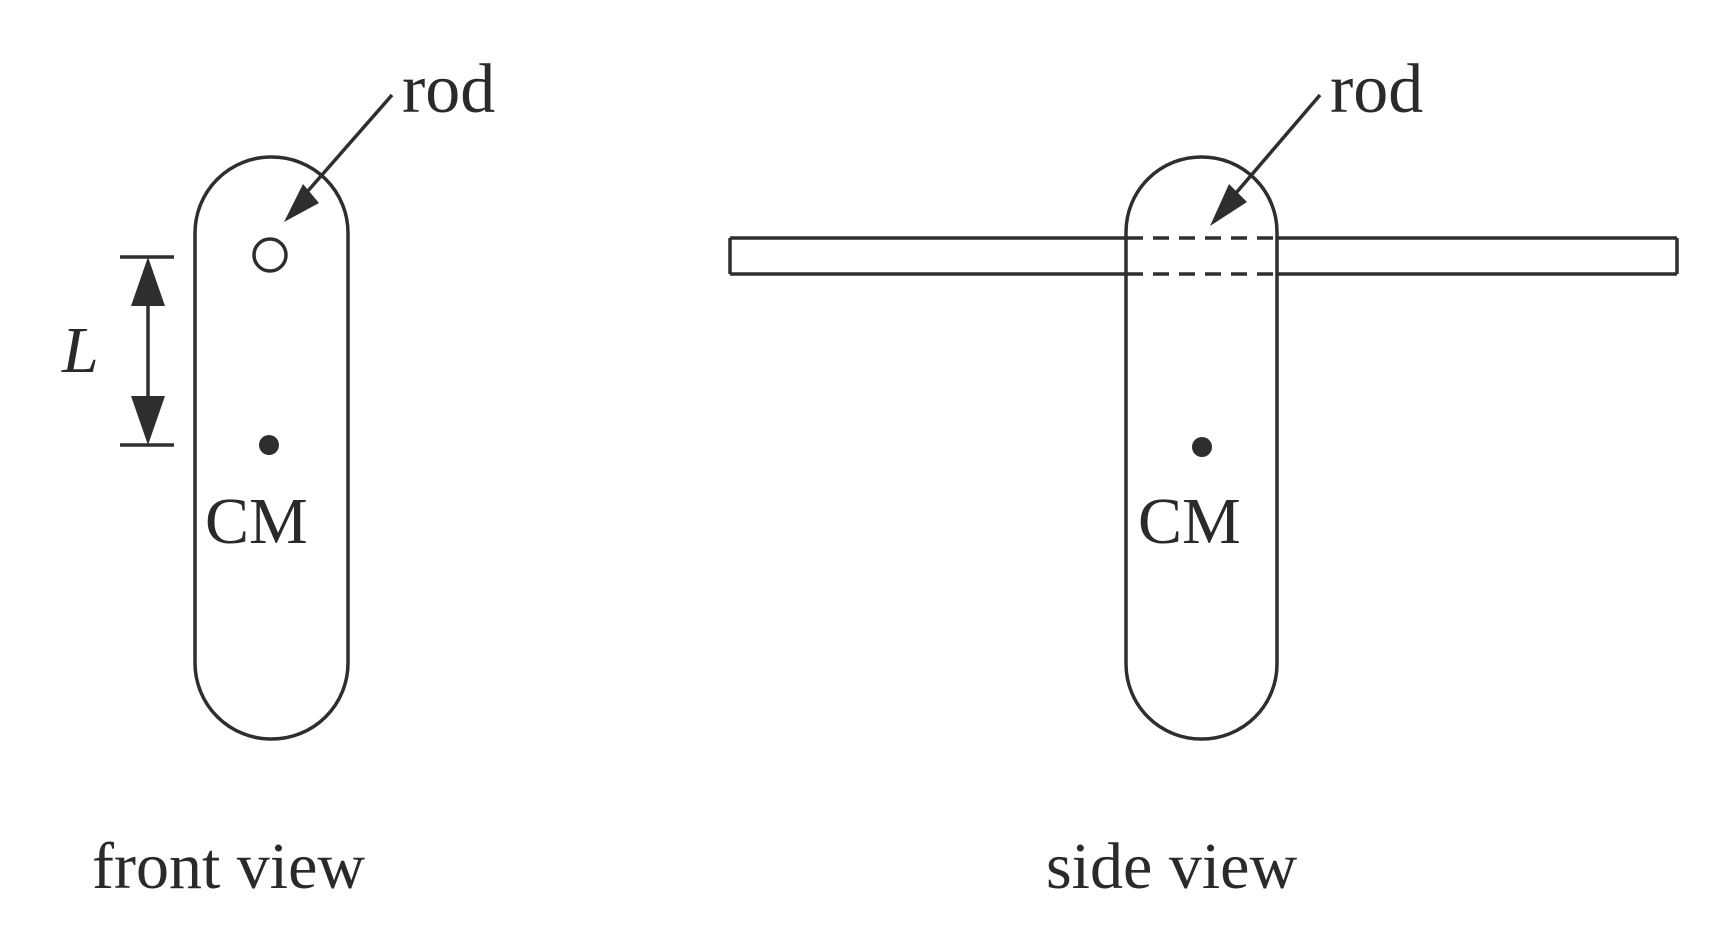  What do you see at coordinates (270, 255) in the screenshot?
I see `front-rod-hole` at bounding box center [270, 255].